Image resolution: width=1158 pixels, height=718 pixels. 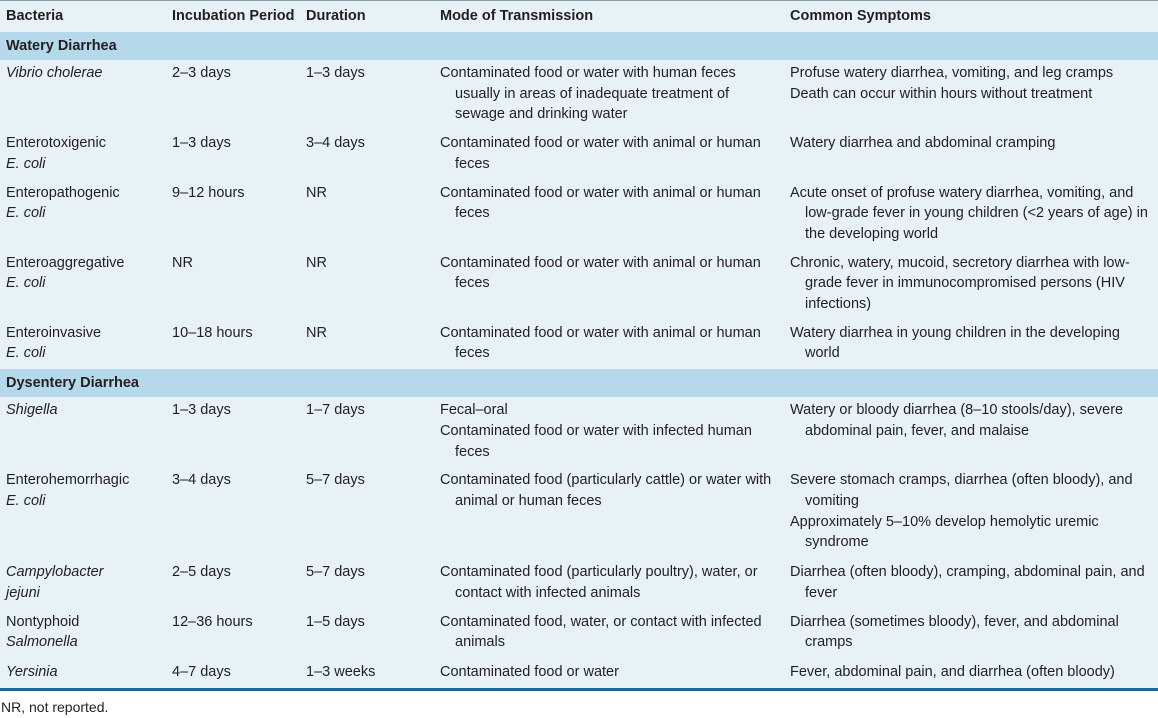 I want to click on transmission-line: Fecal–oral, so click(x=474, y=410).